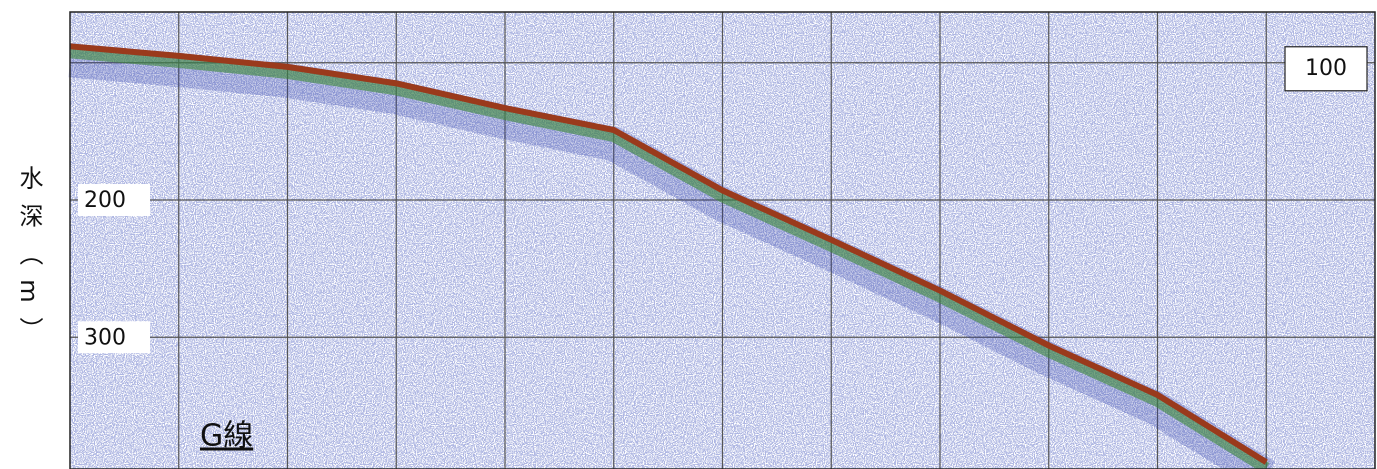 This screenshot has height=469, width=1377. What do you see at coordinates (226, 436) in the screenshot?
I see `line-annotation: G線` at bounding box center [226, 436].